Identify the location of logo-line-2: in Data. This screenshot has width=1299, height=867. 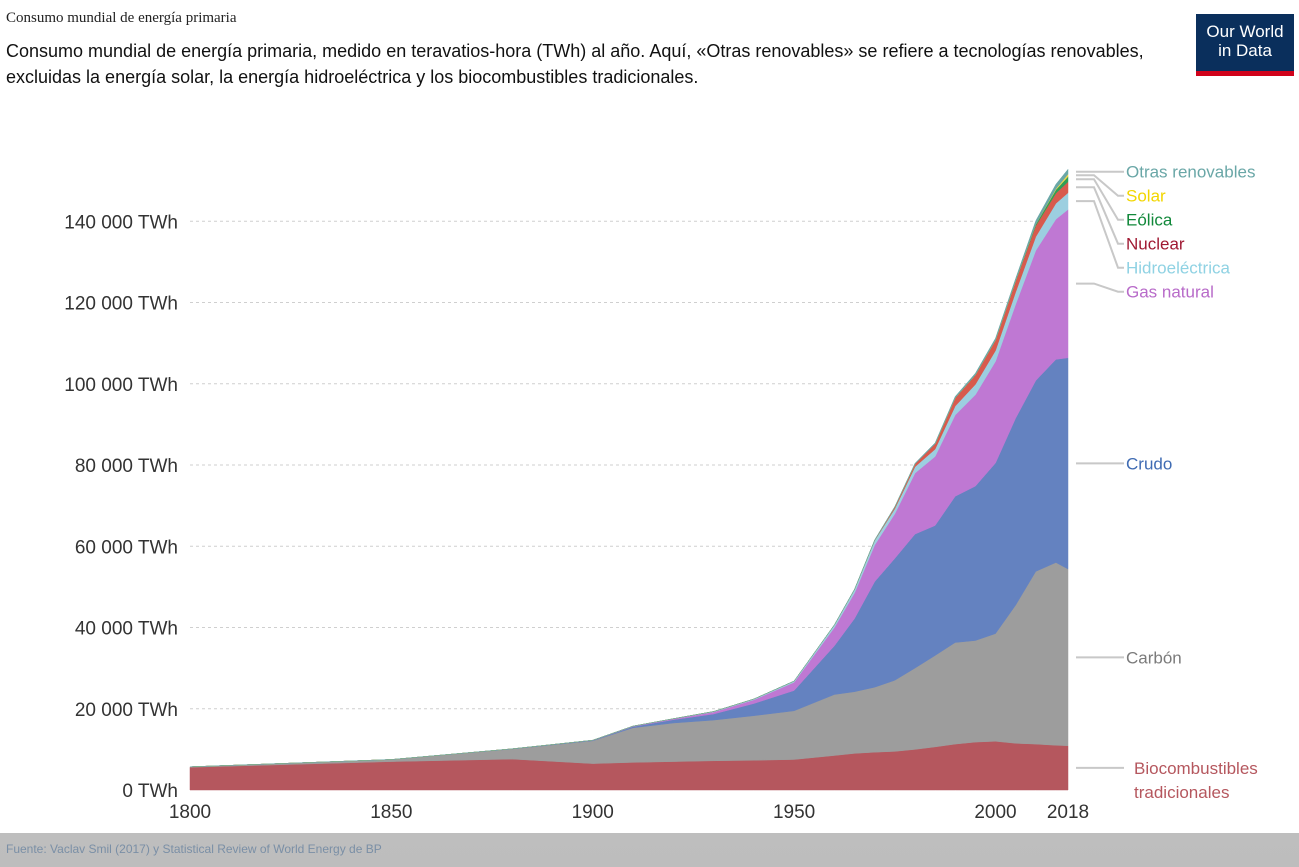
(1245, 50).